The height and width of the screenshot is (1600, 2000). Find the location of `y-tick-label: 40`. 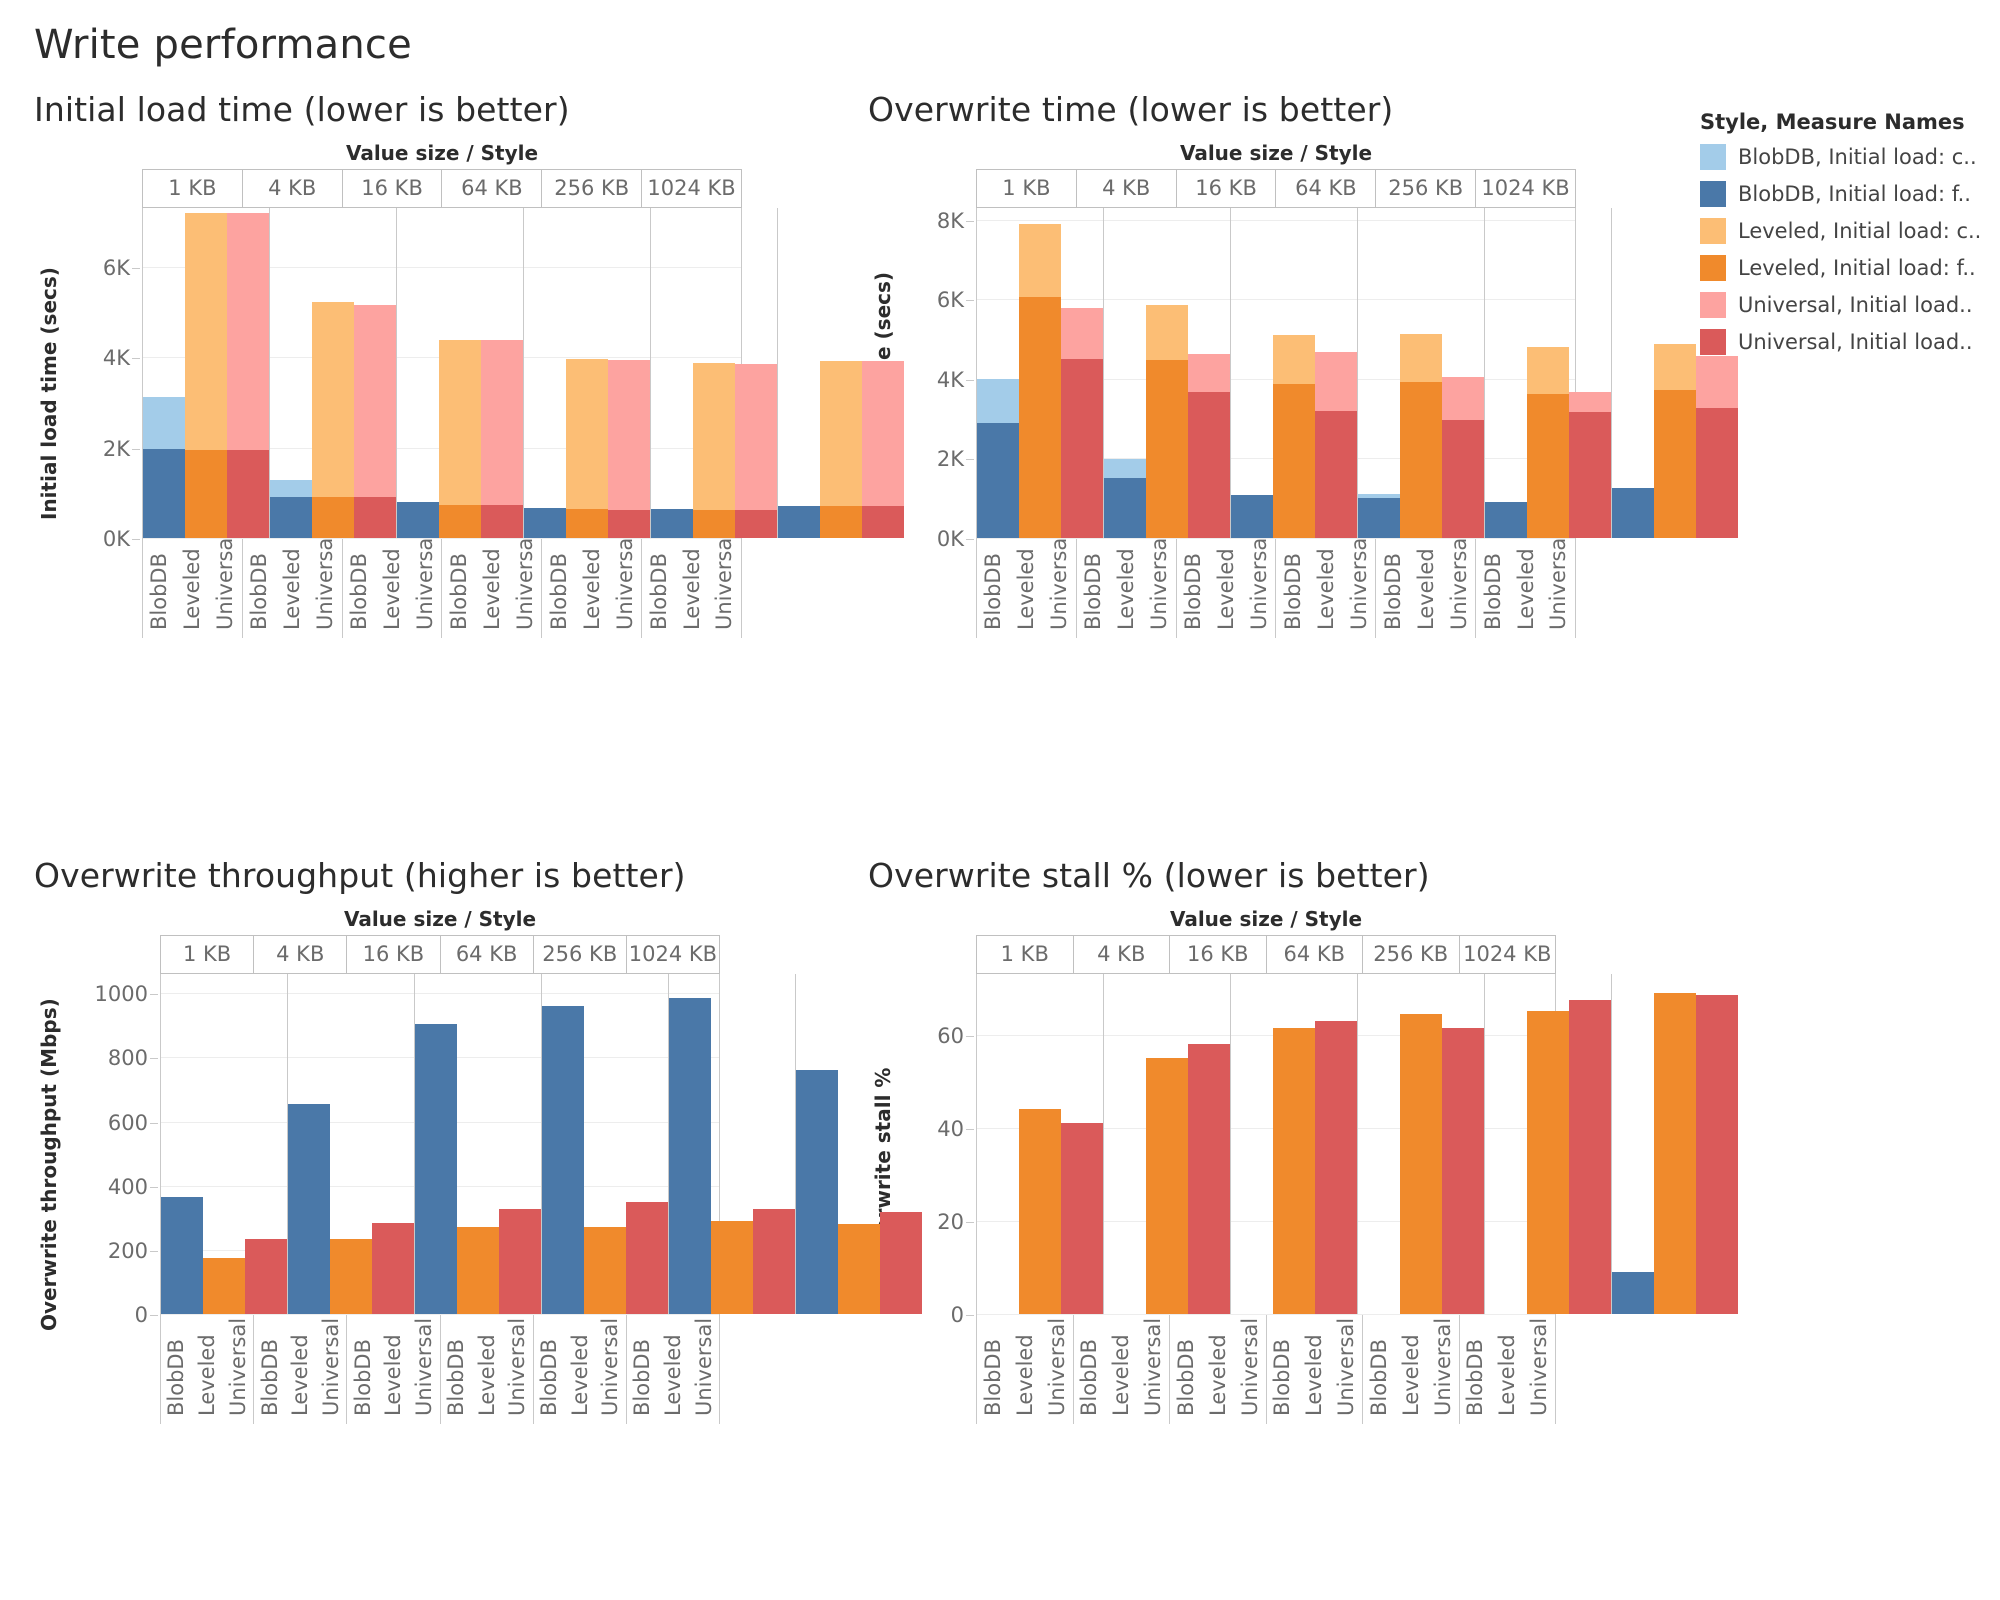

y-tick-label: 40 is located at coordinates (955, 1128).